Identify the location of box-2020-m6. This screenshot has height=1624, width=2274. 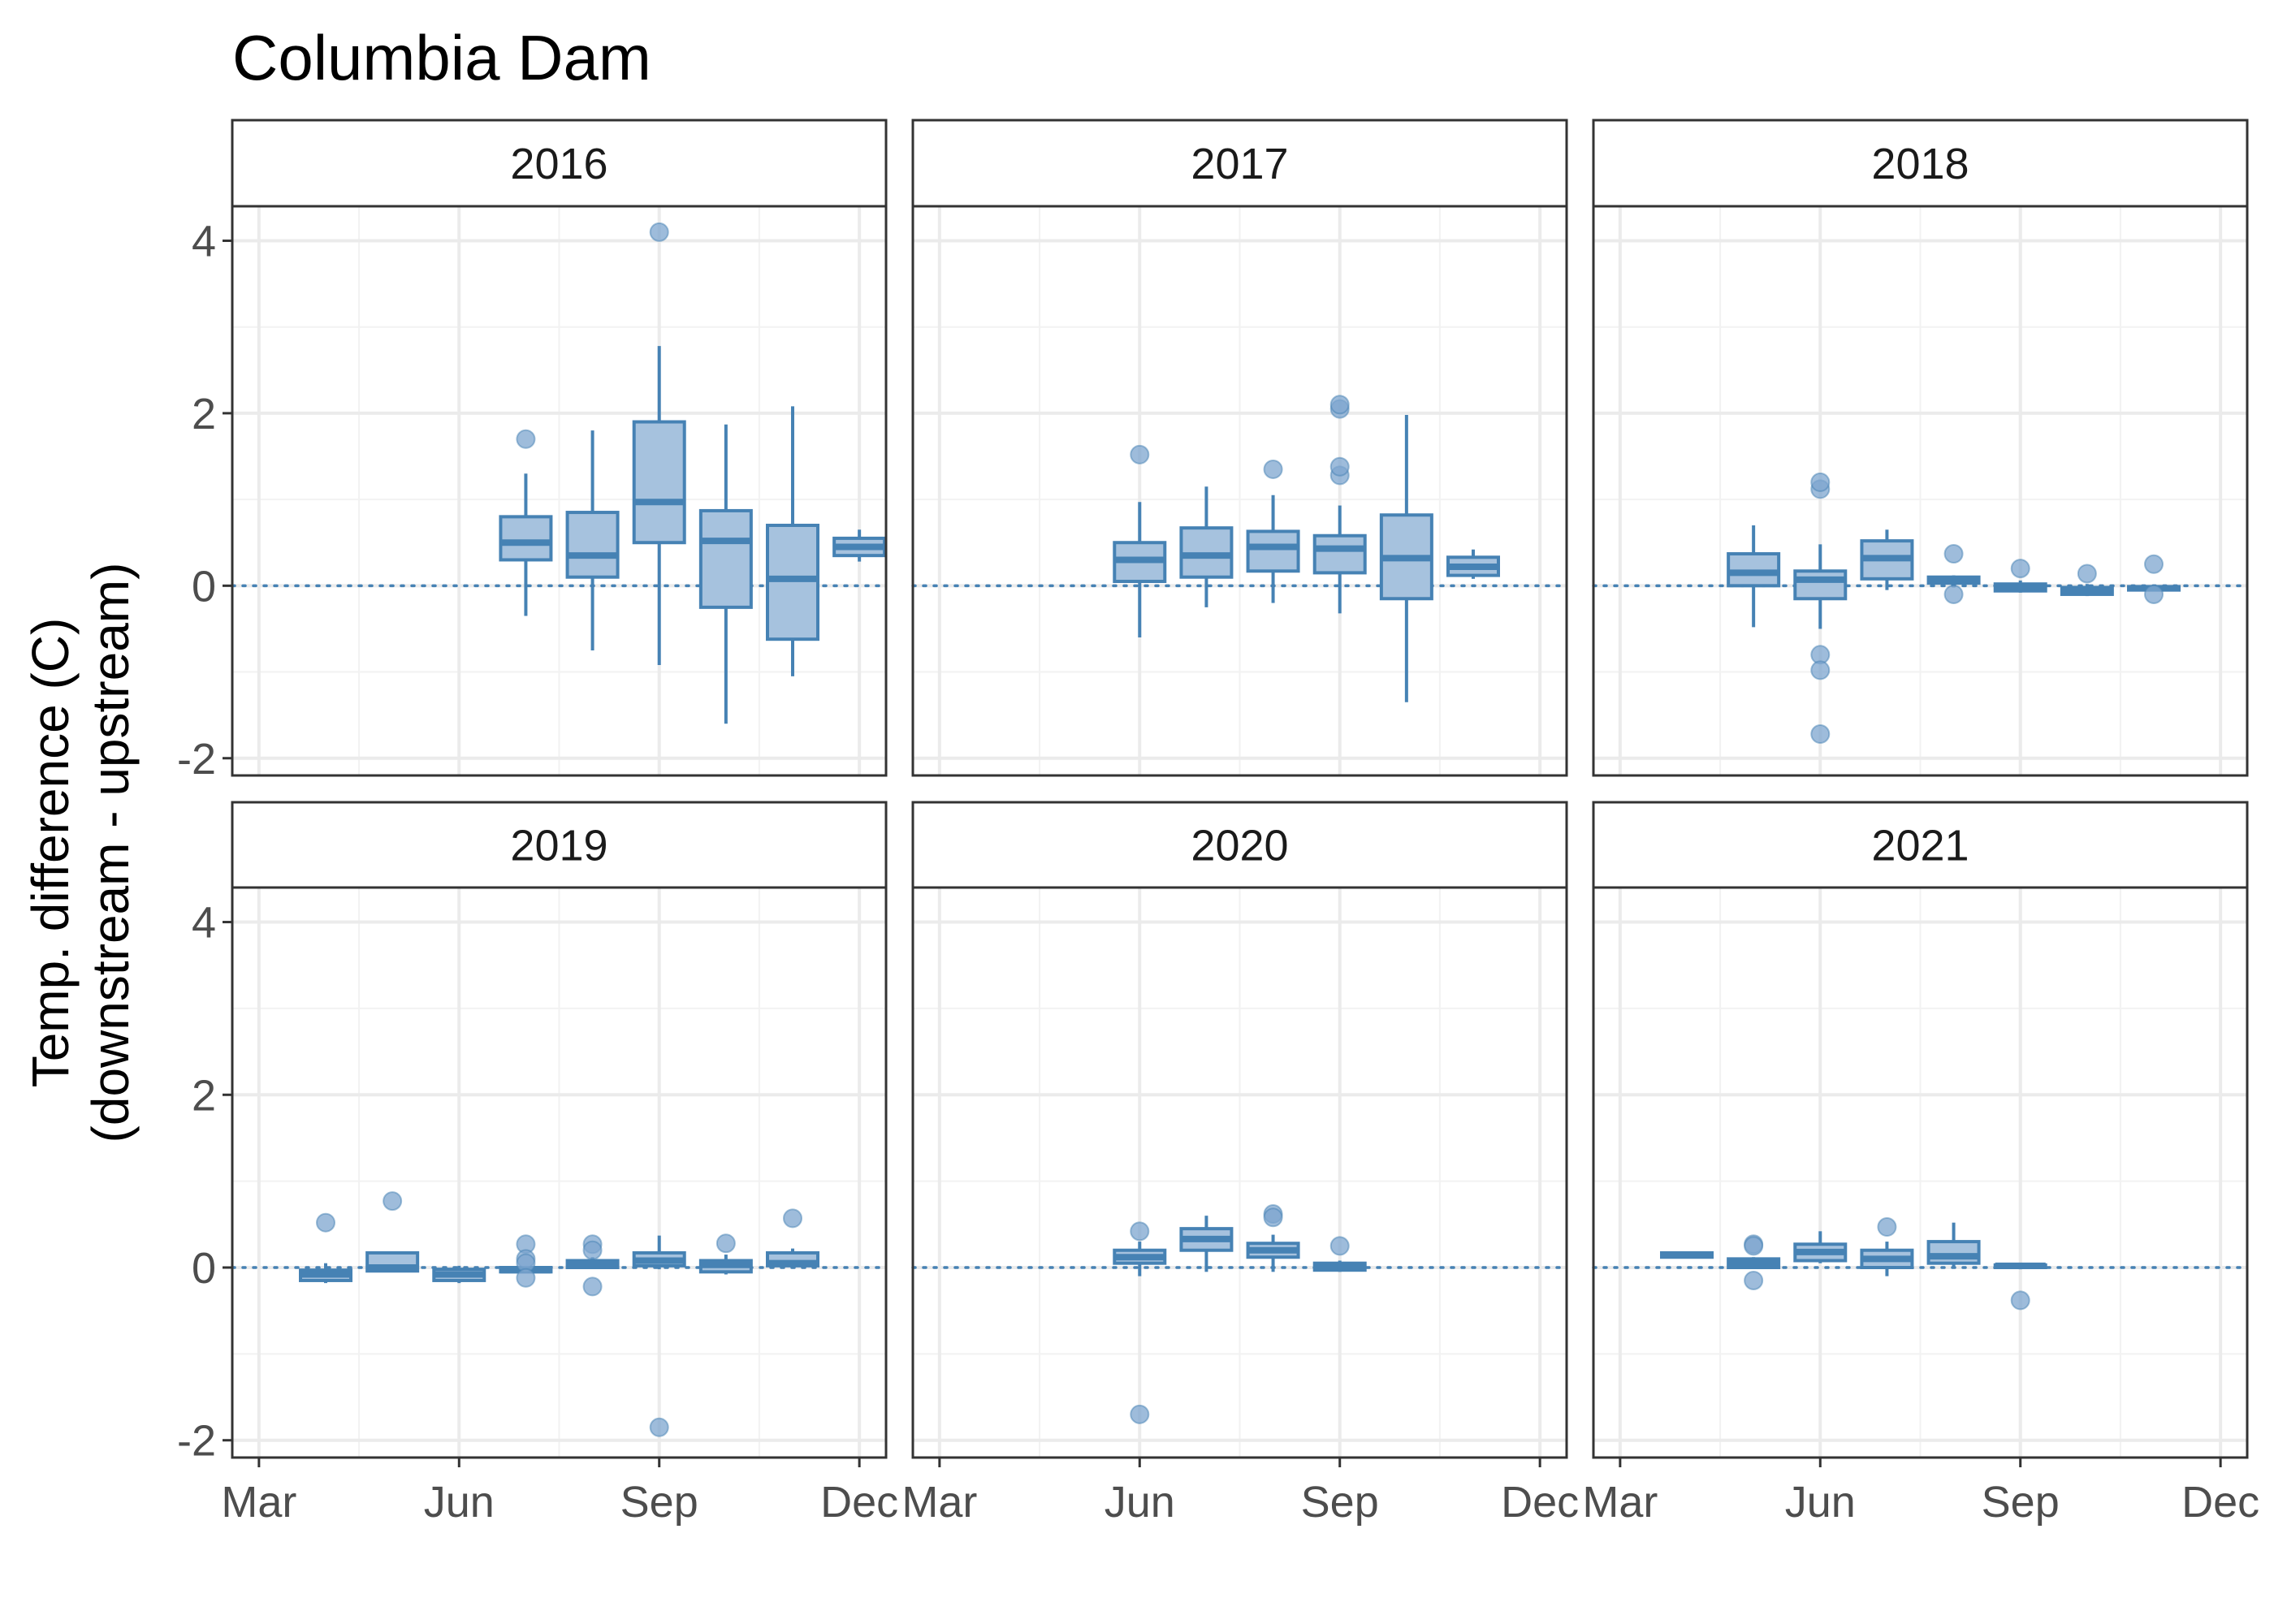
(1140, 1323).